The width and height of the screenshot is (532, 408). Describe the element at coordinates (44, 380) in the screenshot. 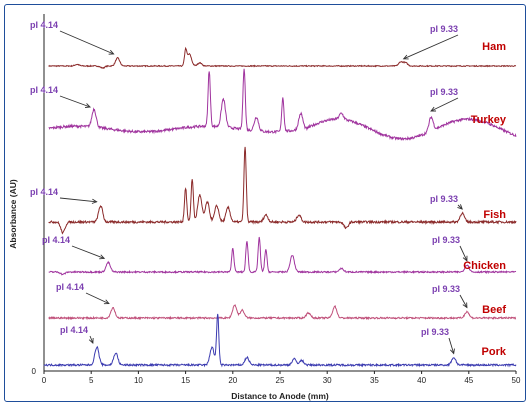

I see `x-tick-label: 0` at that location.